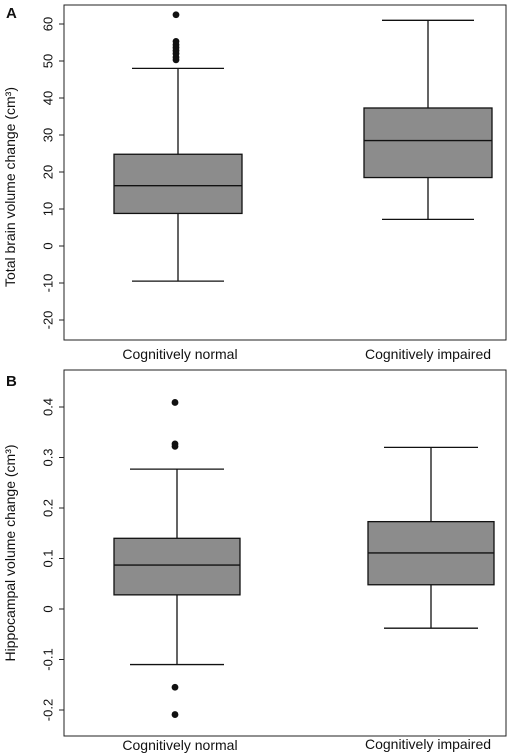 This screenshot has height=756, width=510. I want to click on panel-b-y-tick-label: 0.4, so click(47, 407).